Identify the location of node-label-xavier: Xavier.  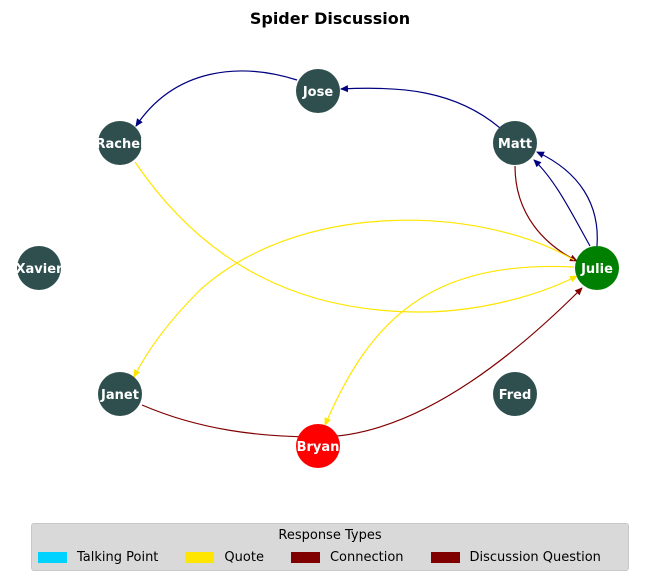
(40, 269).